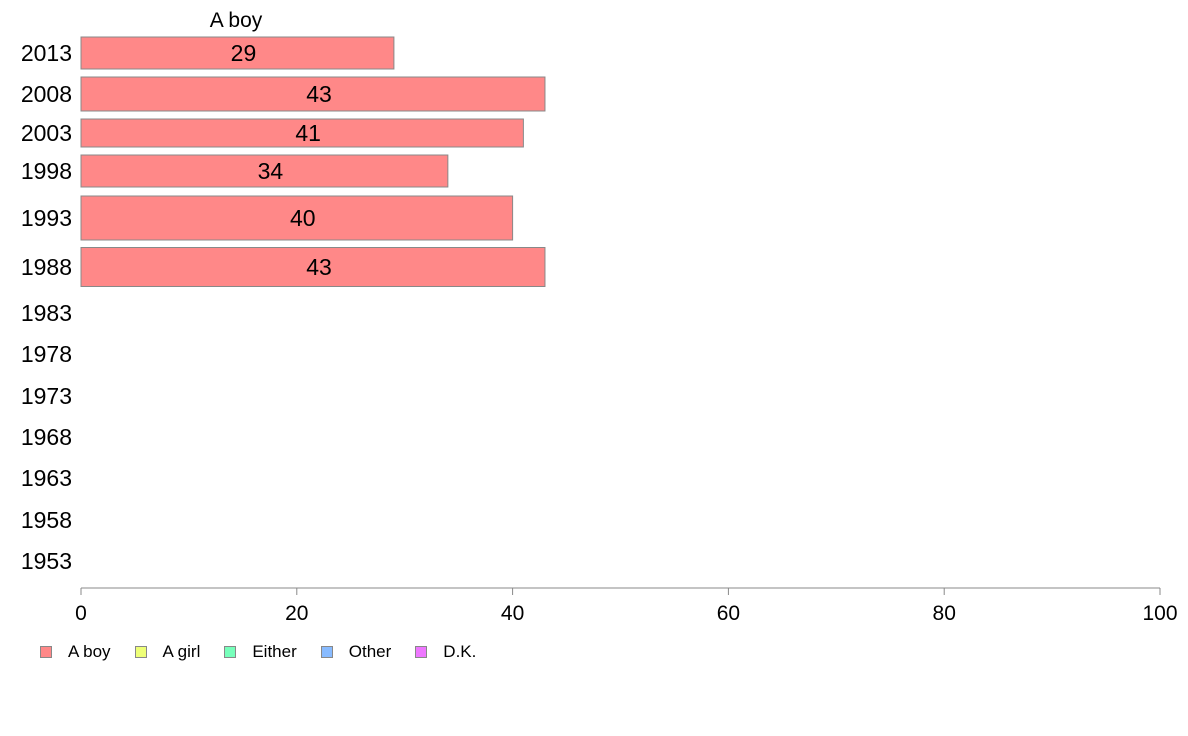 The image size is (1188, 736). I want to click on data-label: 34, so click(271, 171).